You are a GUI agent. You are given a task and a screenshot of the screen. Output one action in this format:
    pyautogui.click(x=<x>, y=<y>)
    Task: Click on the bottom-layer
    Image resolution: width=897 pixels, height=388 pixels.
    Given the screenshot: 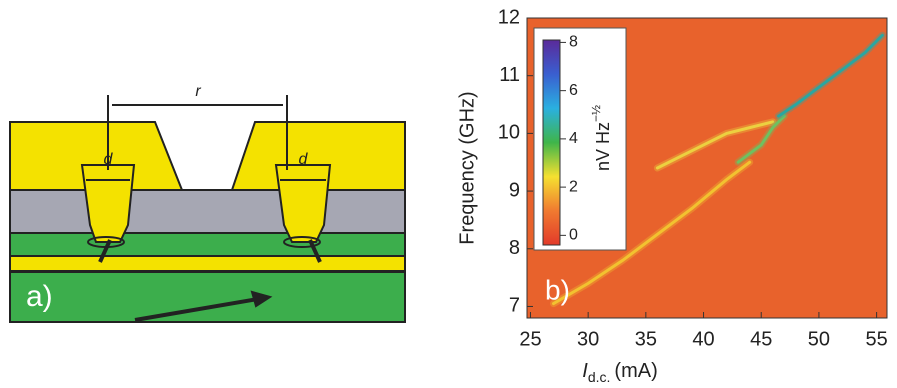 What is the action you would take?
    pyautogui.click(x=207, y=297)
    